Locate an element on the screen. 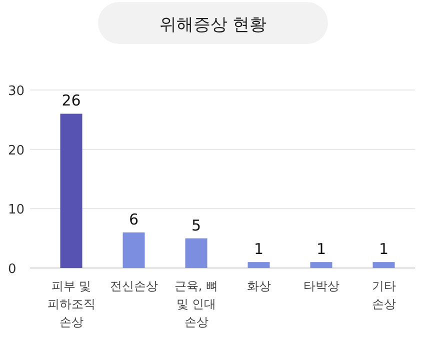  x-tick-label: 근육, 뼈 및 인대 손상 is located at coordinates (196, 304).